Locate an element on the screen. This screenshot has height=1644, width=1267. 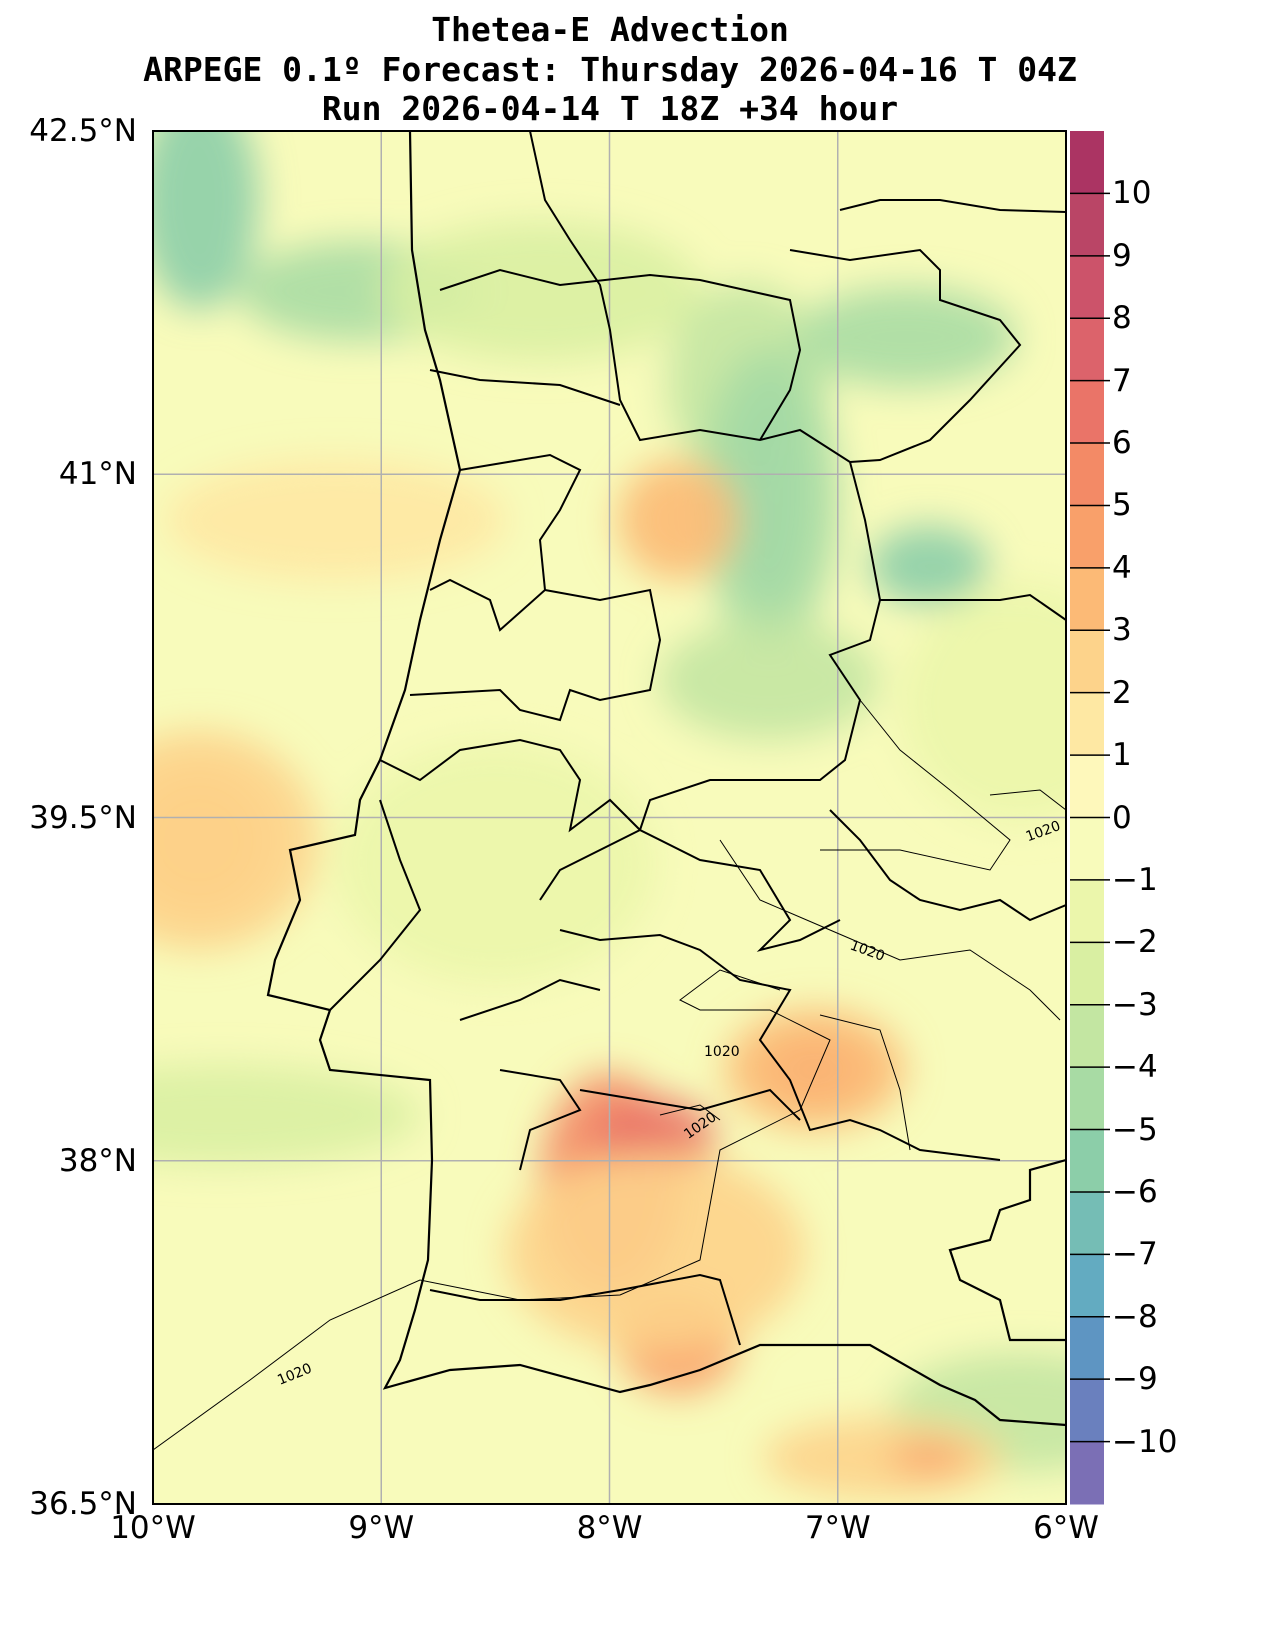
colorbar-tick-label: 7 is located at coordinates (1122, 380).